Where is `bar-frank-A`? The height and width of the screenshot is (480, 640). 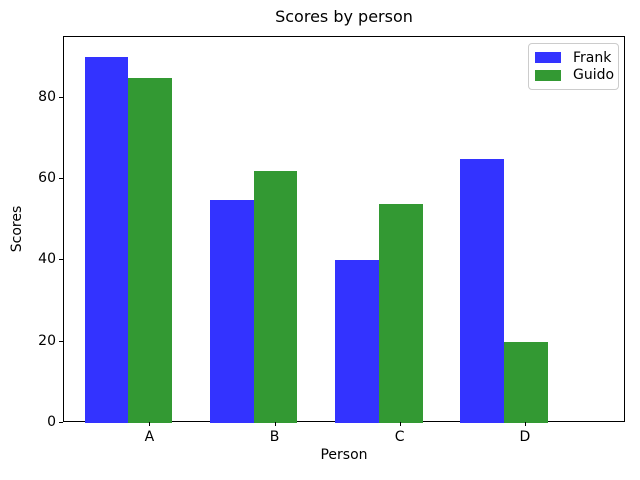 bar-frank-A is located at coordinates (106, 240).